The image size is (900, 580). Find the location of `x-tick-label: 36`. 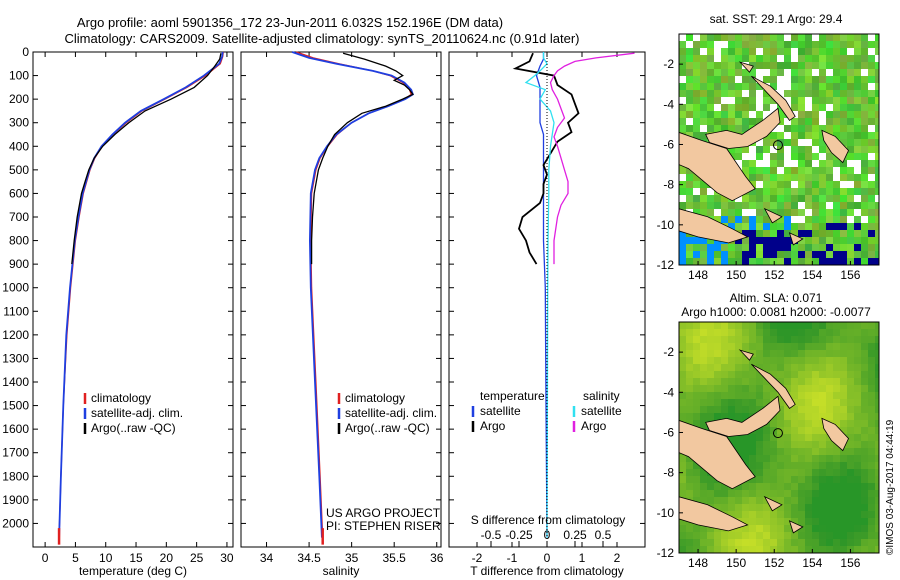

x-tick-label: 36 is located at coordinates (437, 558).